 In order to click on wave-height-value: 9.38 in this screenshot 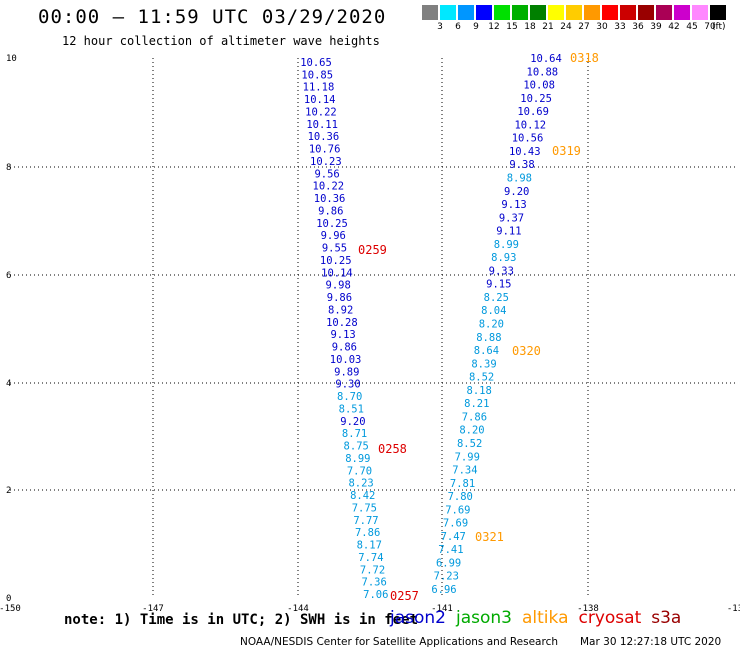, I will do `click(521, 165)`.